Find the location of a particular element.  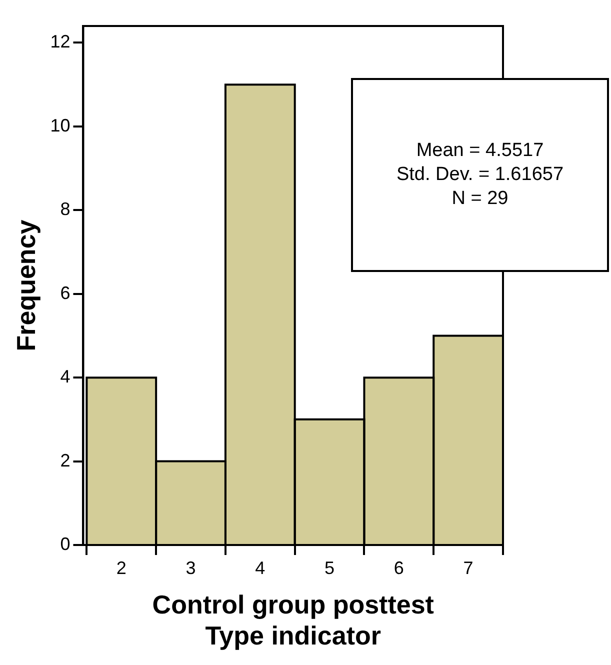

y-tick-label: 0 is located at coordinates (65, 544).